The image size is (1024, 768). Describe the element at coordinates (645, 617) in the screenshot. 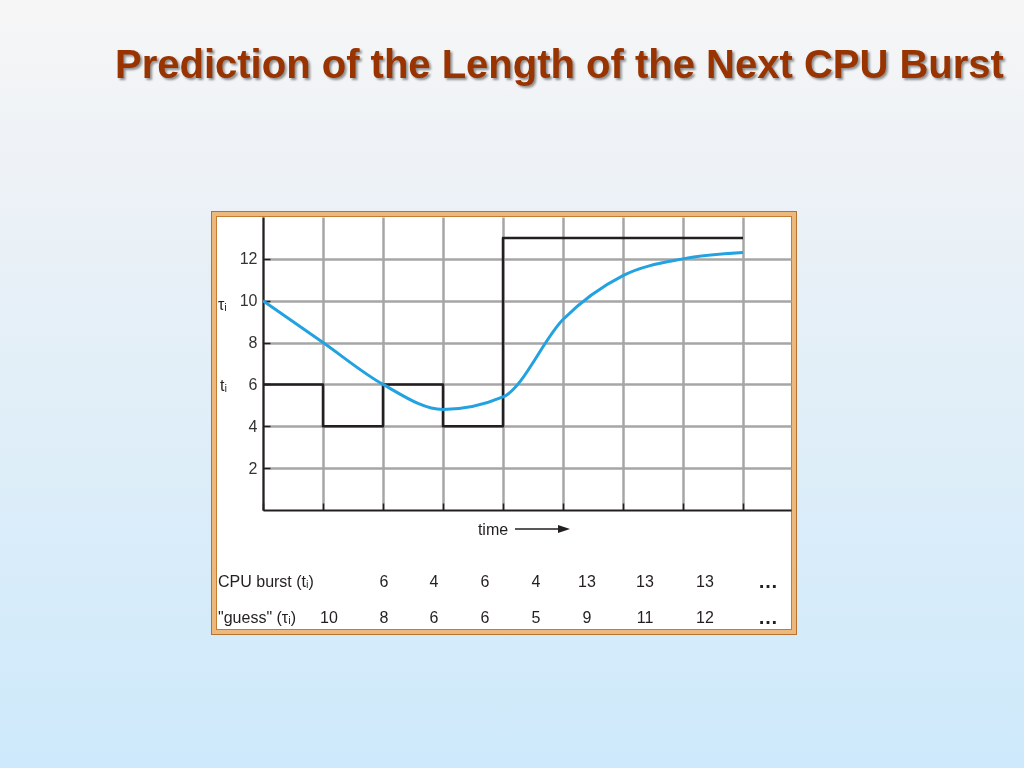

I see `text: 11` at that location.